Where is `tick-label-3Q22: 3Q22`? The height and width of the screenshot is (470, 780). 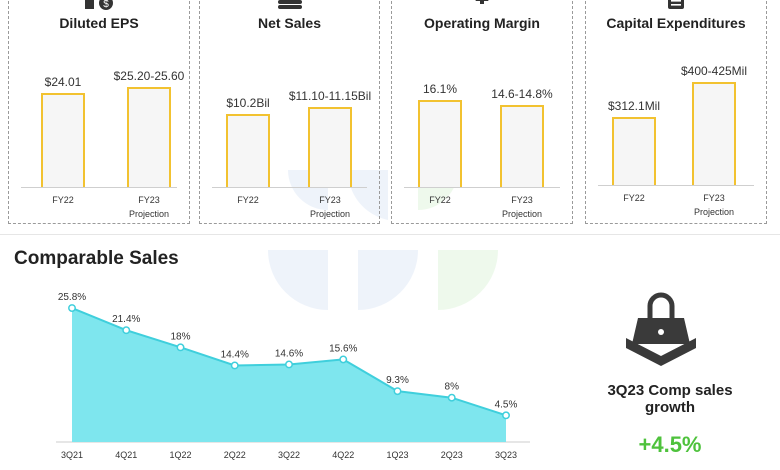
tick-label-3Q22: 3Q22 is located at coordinates (289, 455).